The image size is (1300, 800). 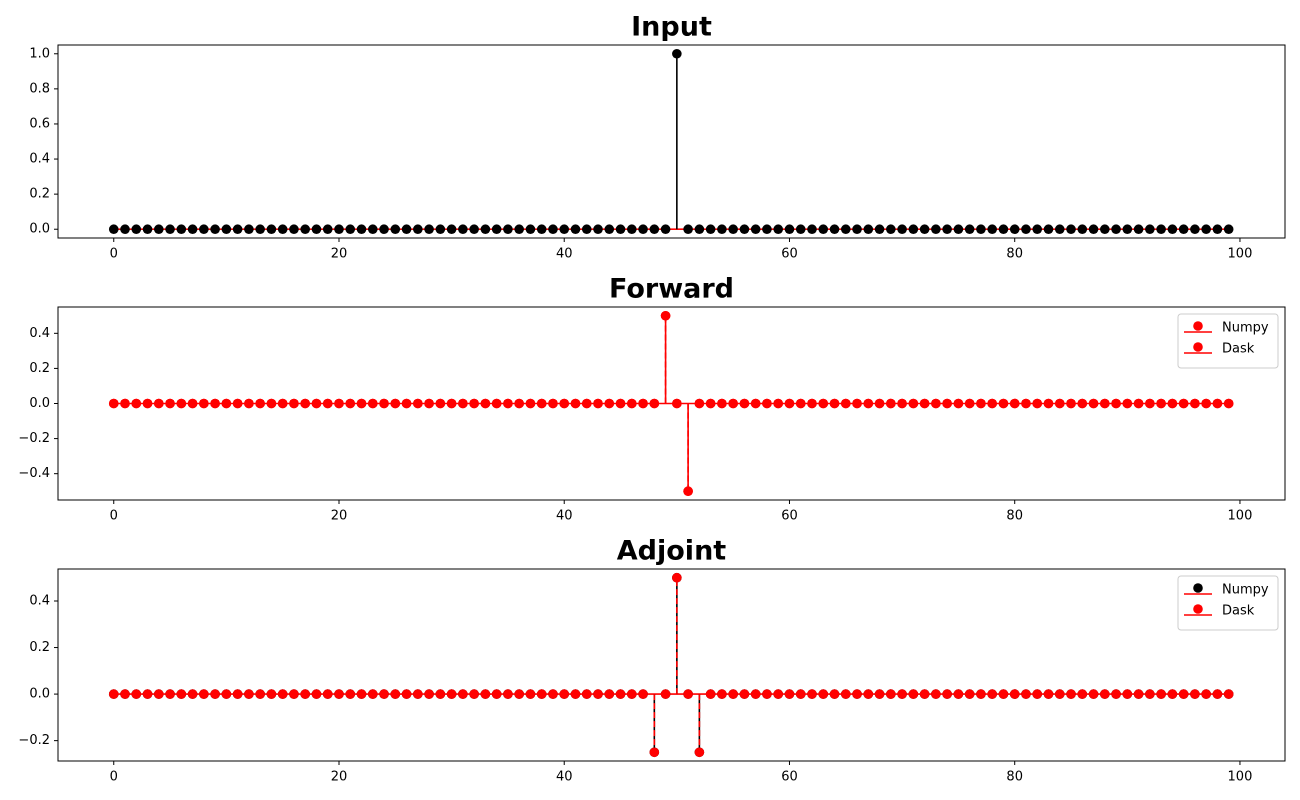 What do you see at coordinates (1240, 516) in the screenshot?
I see `x-tick-label: 100` at bounding box center [1240, 516].